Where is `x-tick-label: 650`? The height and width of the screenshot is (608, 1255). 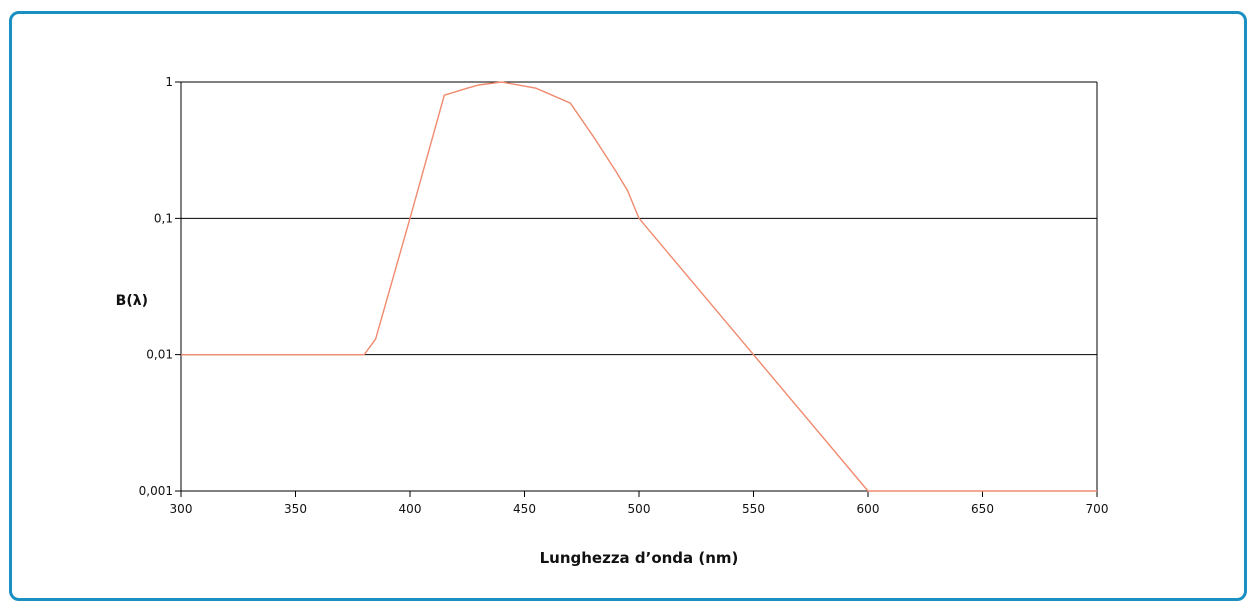 x-tick-label: 650 is located at coordinates (982, 509).